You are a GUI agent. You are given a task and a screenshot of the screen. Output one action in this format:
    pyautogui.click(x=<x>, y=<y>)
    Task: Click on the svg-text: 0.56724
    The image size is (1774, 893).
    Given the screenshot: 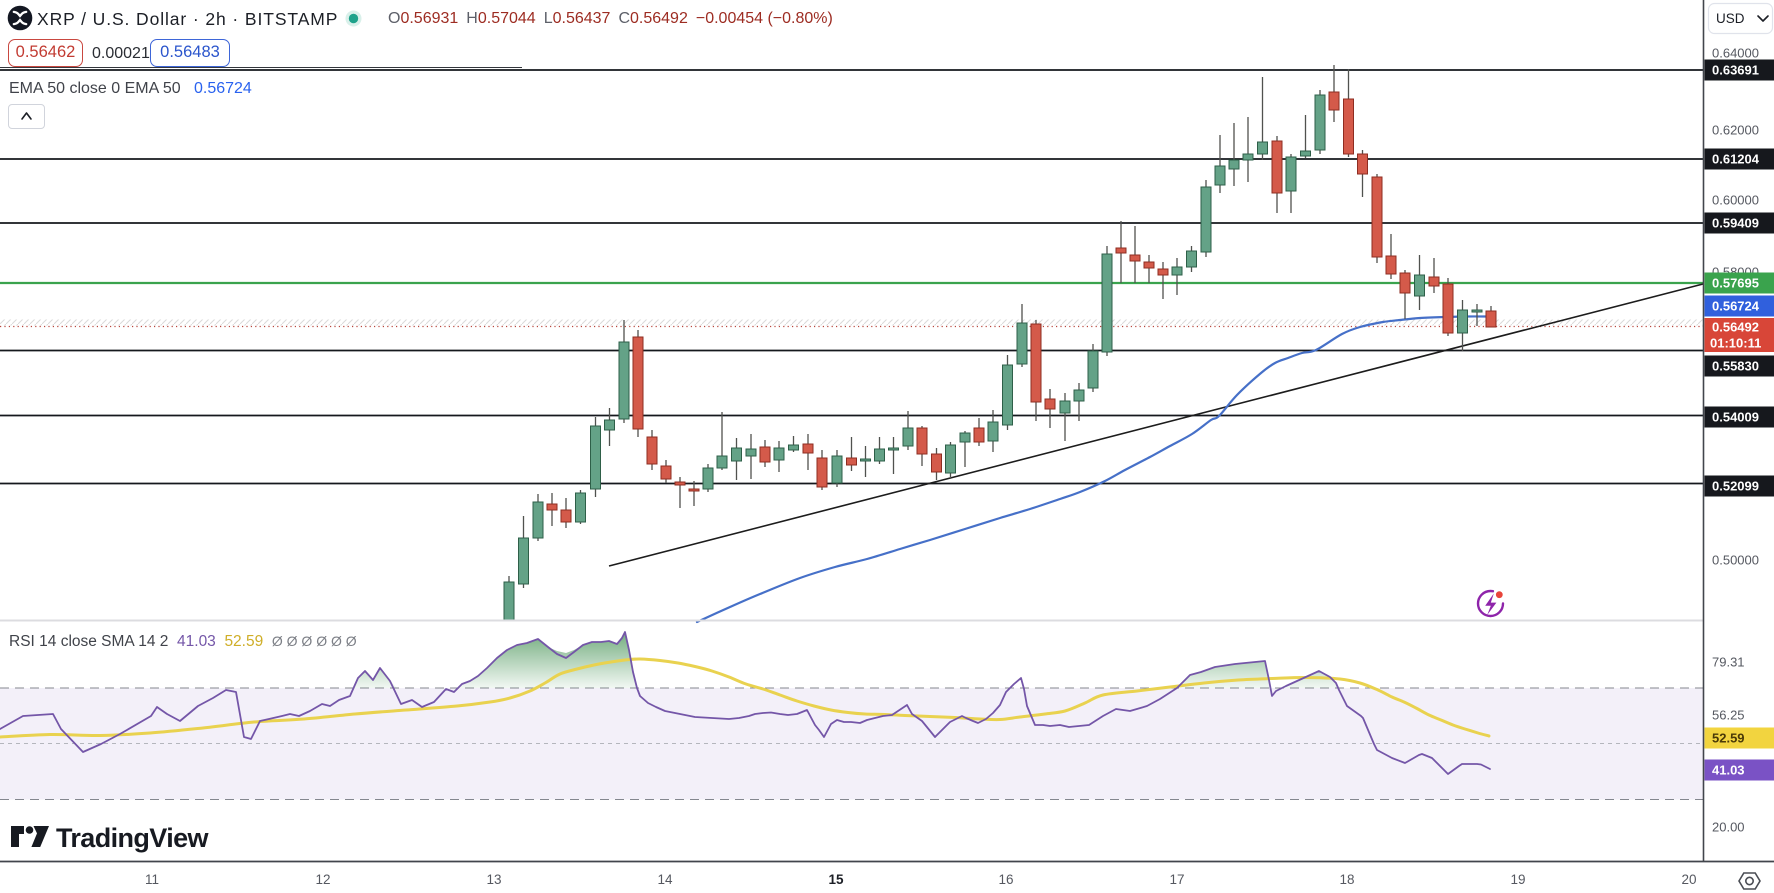 What is the action you would take?
    pyautogui.click(x=1736, y=306)
    